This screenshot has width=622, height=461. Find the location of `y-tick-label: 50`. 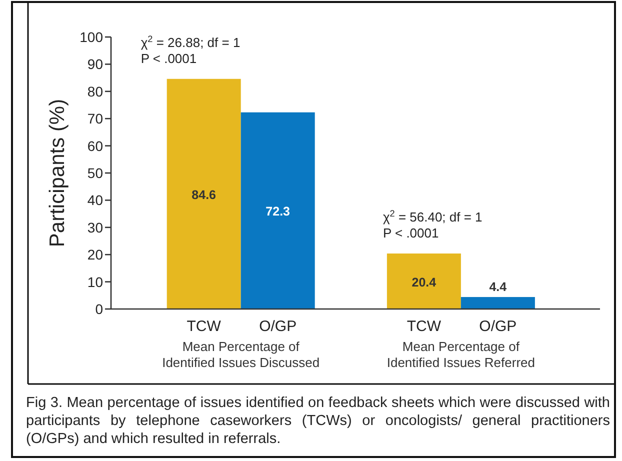

y-tick-label: 50 is located at coordinates (95, 173).